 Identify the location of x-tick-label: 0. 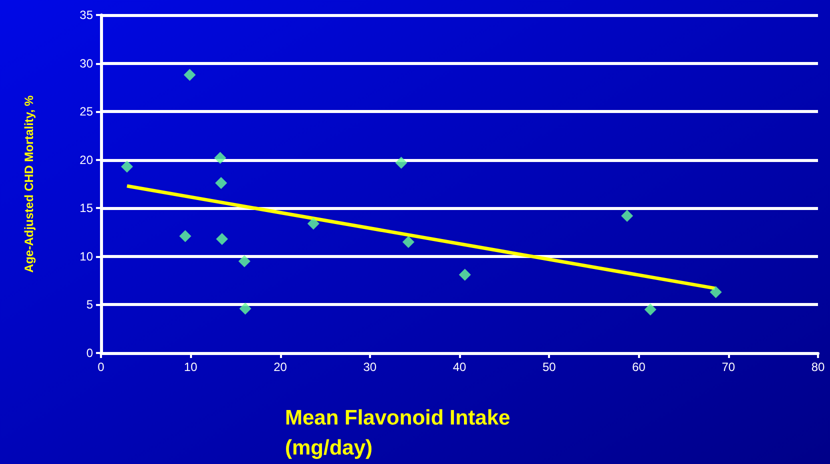
(101, 367).